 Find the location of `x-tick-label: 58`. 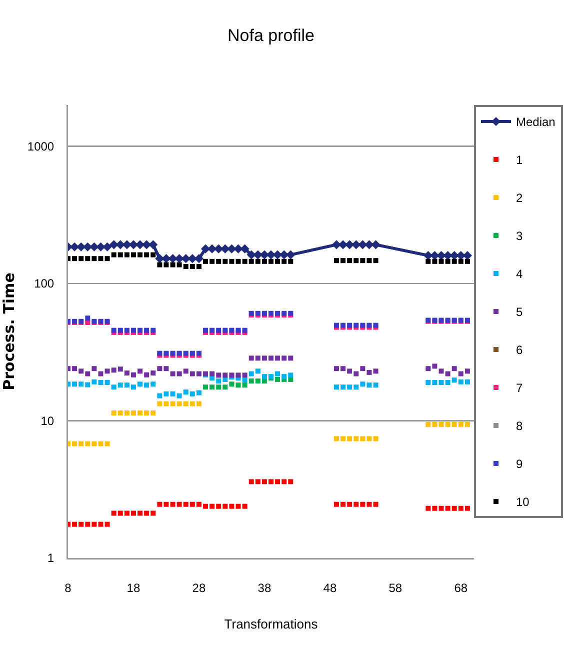

x-tick-label: 58 is located at coordinates (395, 587).